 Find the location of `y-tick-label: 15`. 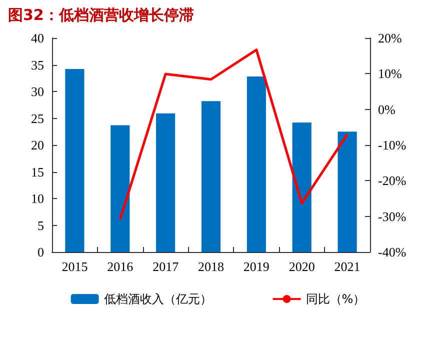

y-tick-label: 15 is located at coordinates (37, 172).